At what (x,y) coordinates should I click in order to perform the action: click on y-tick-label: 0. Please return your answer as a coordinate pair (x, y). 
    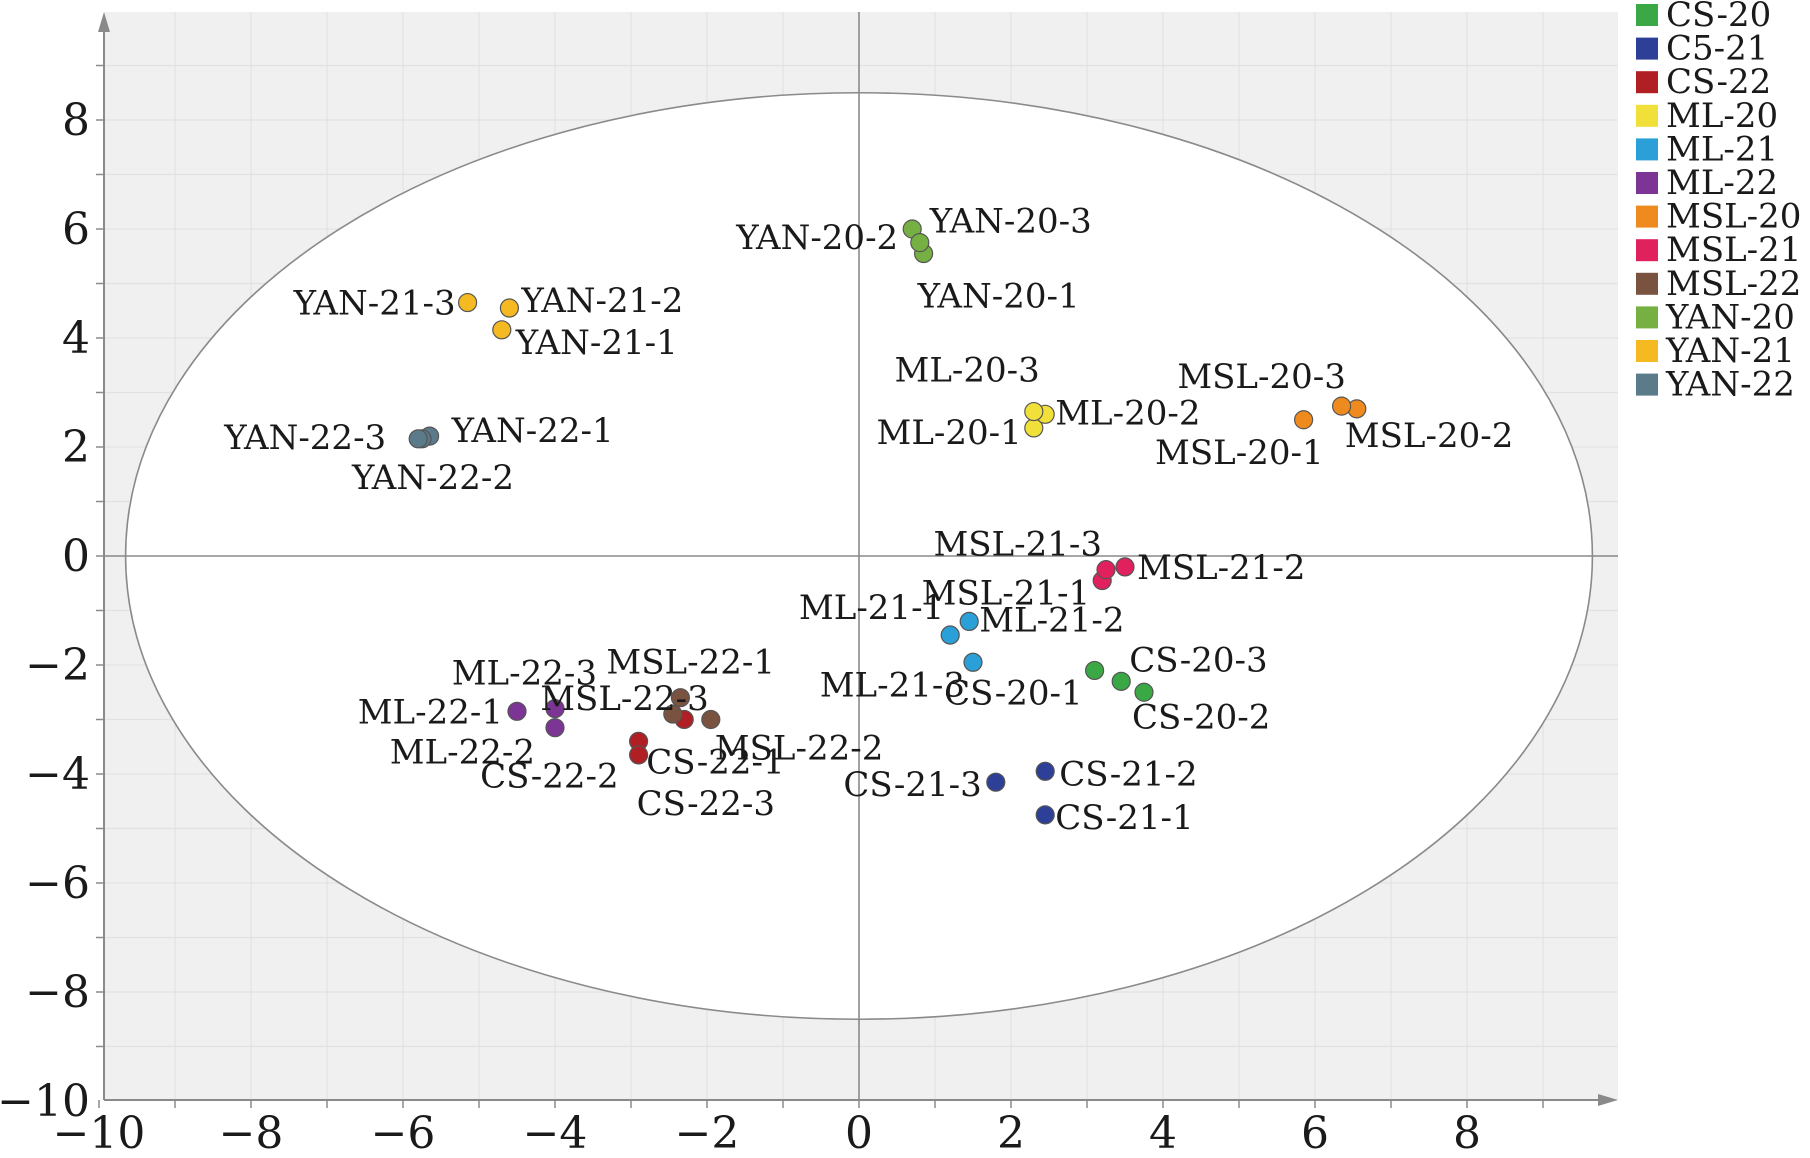
    Looking at the image, I should click on (76, 556).